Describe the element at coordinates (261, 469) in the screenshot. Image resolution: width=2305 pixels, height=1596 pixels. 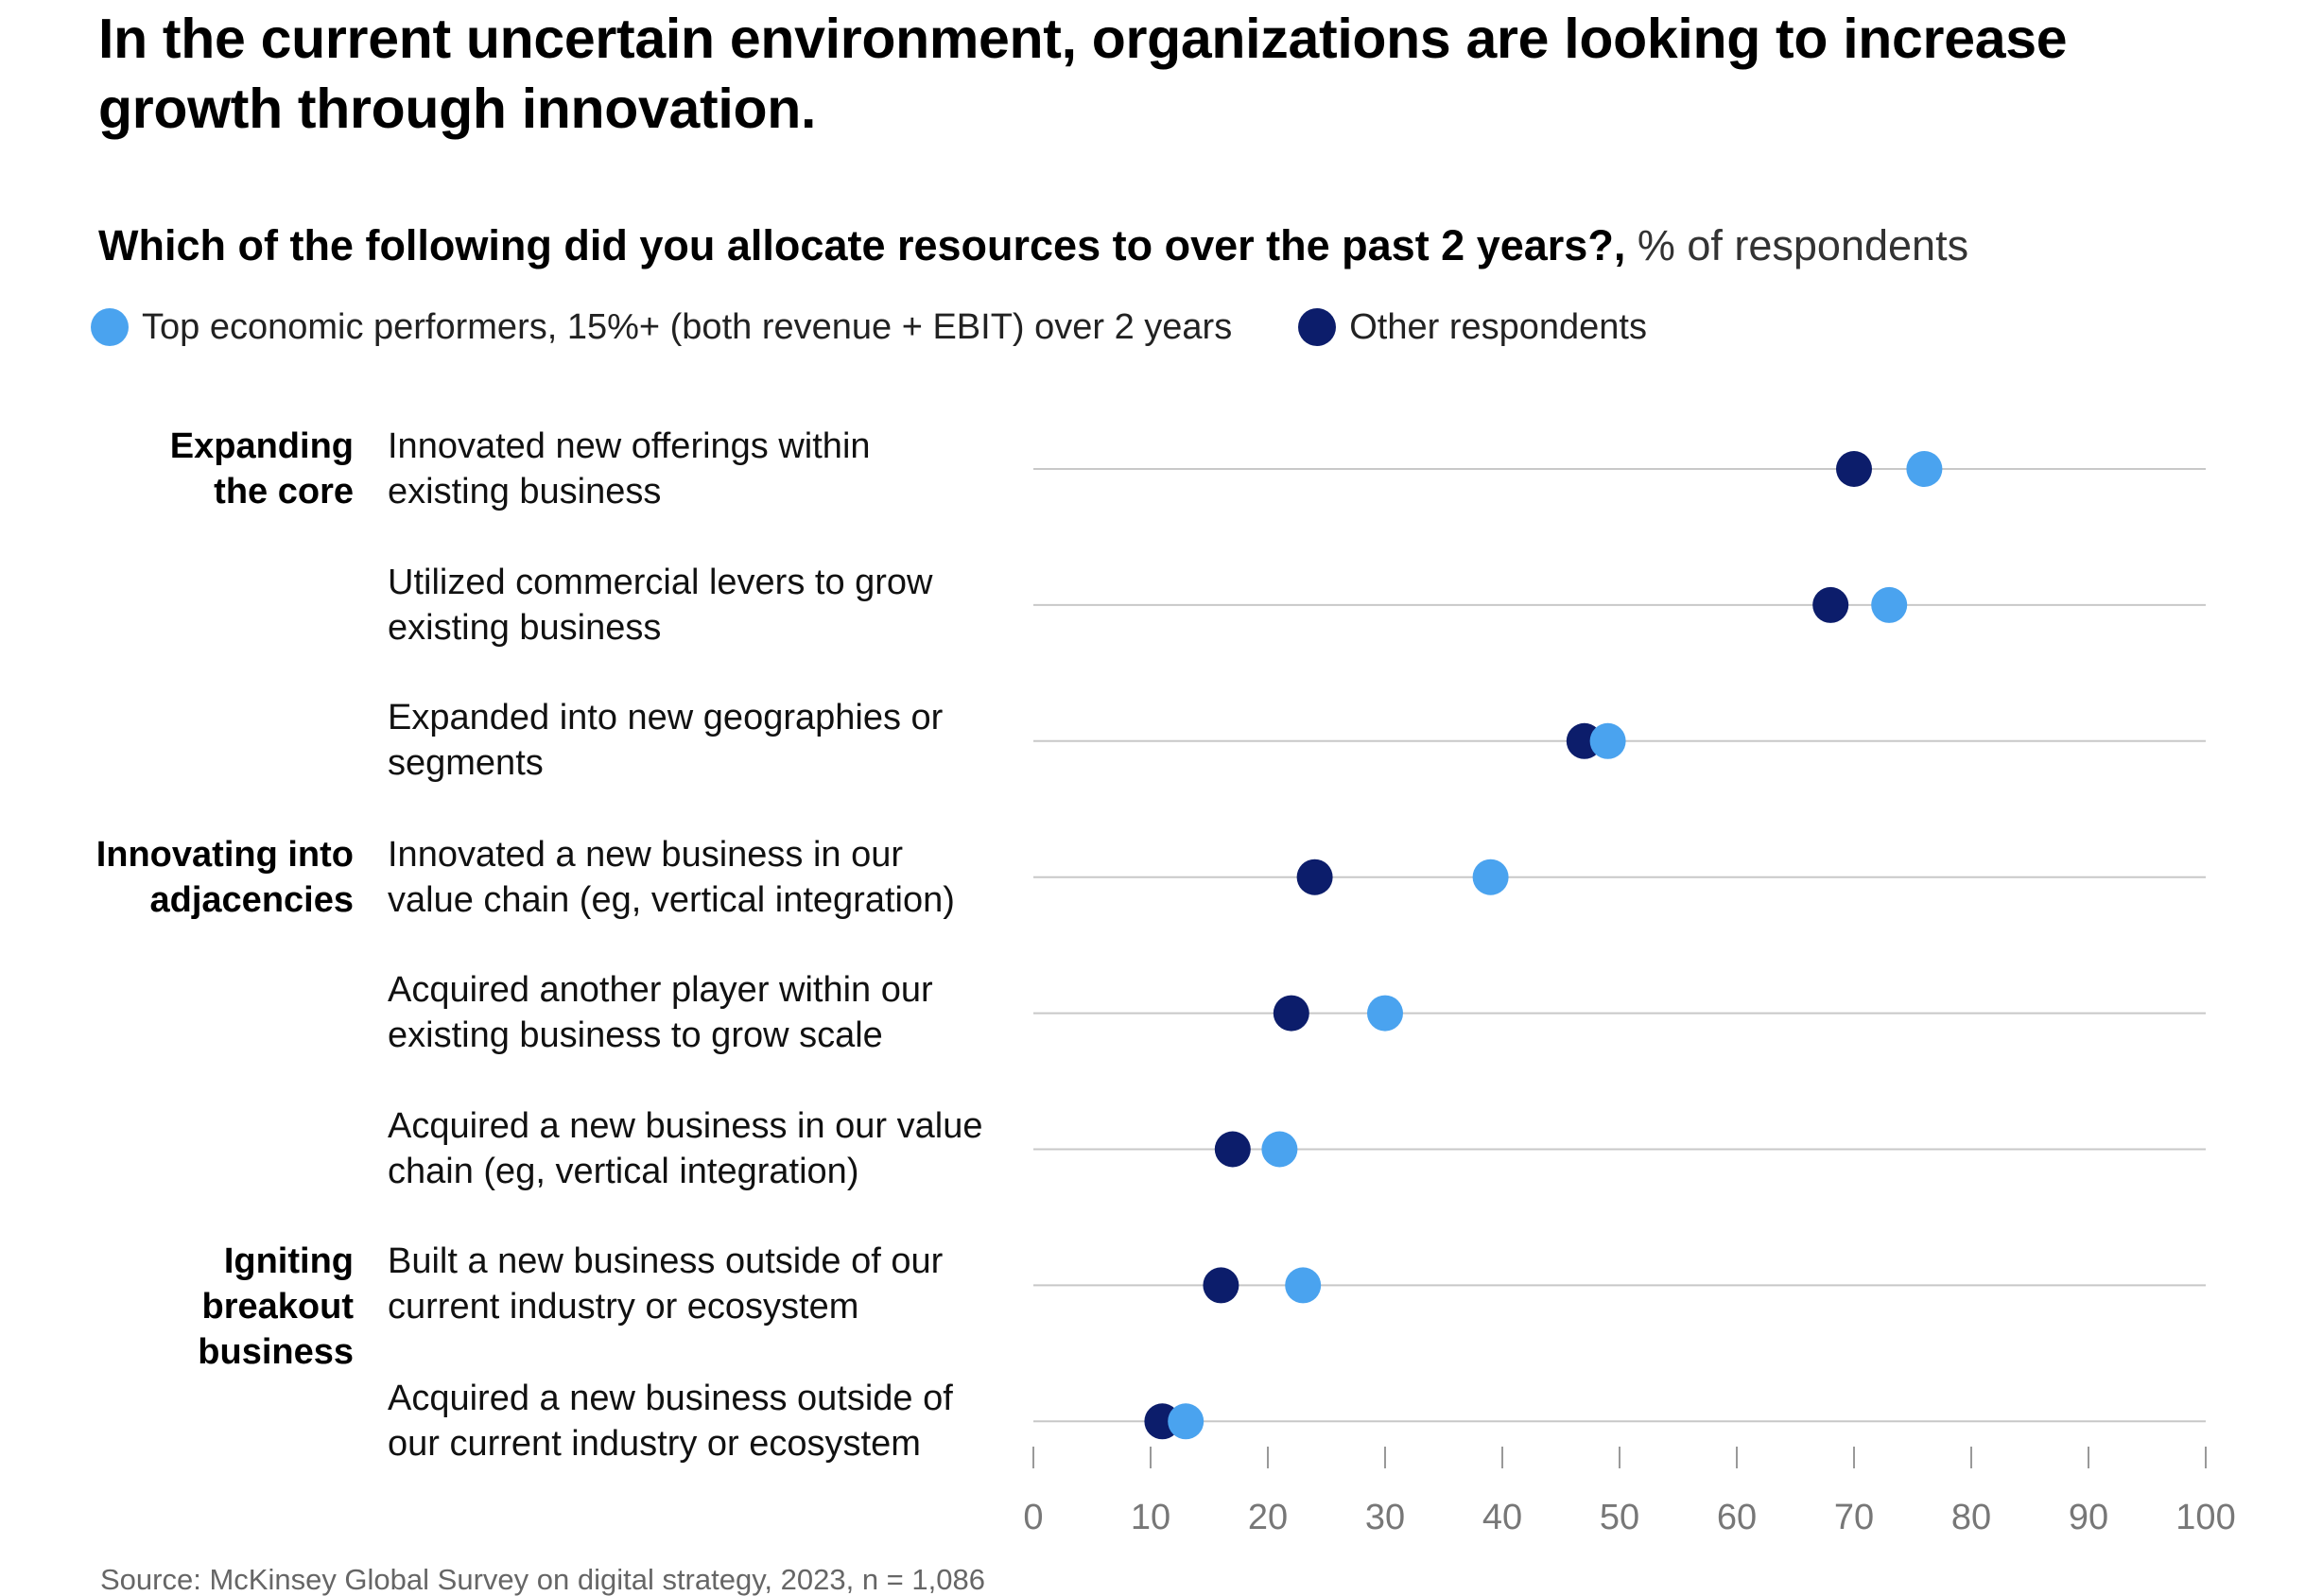
I see `group-label-expanding-core: Expanding the core` at that location.